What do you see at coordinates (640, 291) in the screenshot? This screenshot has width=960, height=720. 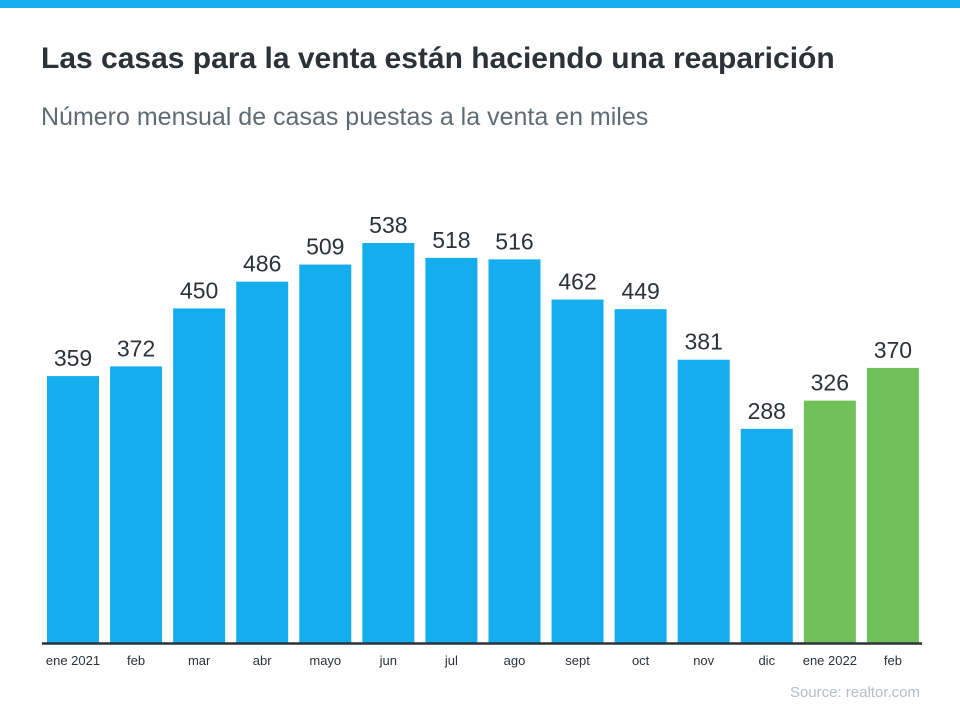 I see `data-label: 449` at bounding box center [640, 291].